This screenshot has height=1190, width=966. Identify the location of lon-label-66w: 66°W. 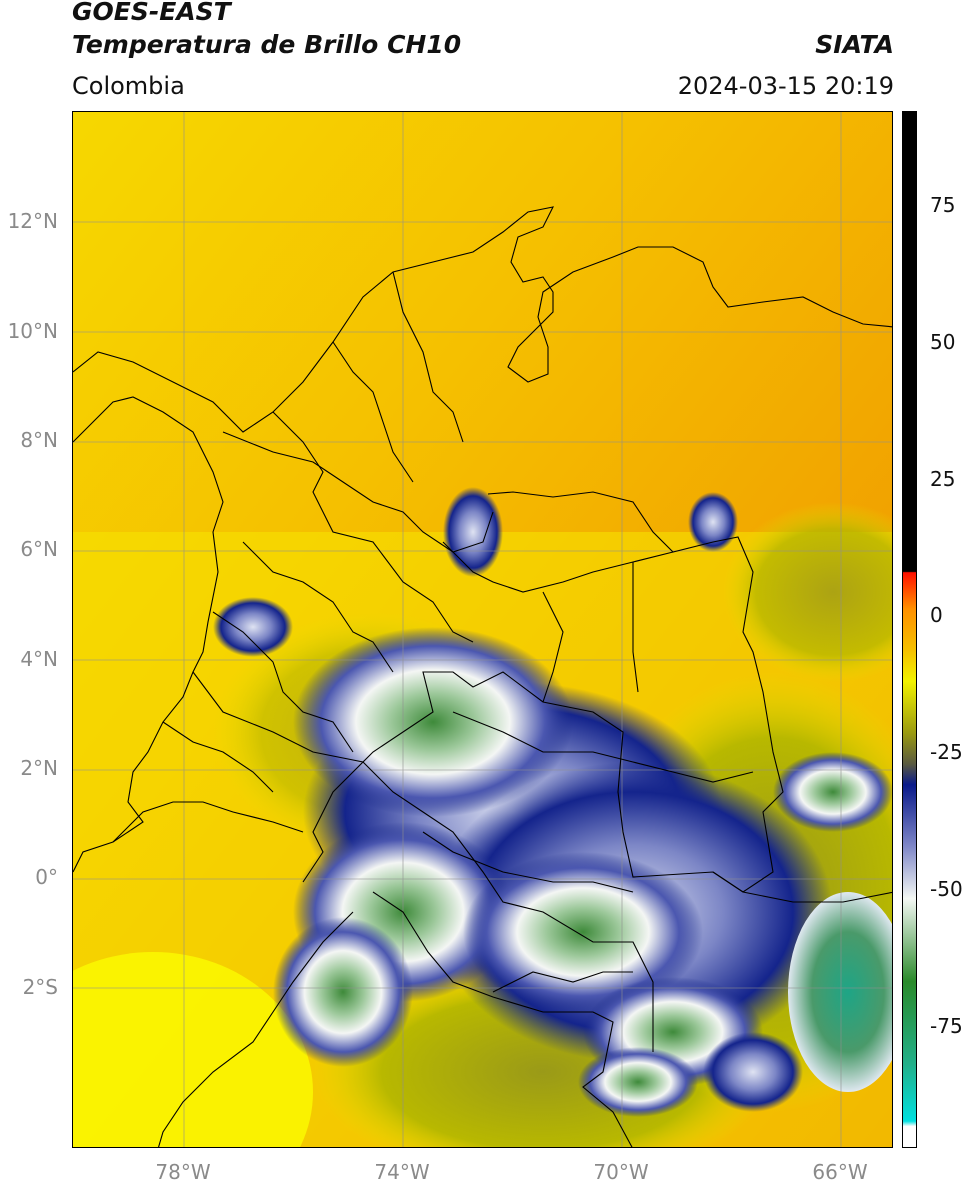
(840, 1172).